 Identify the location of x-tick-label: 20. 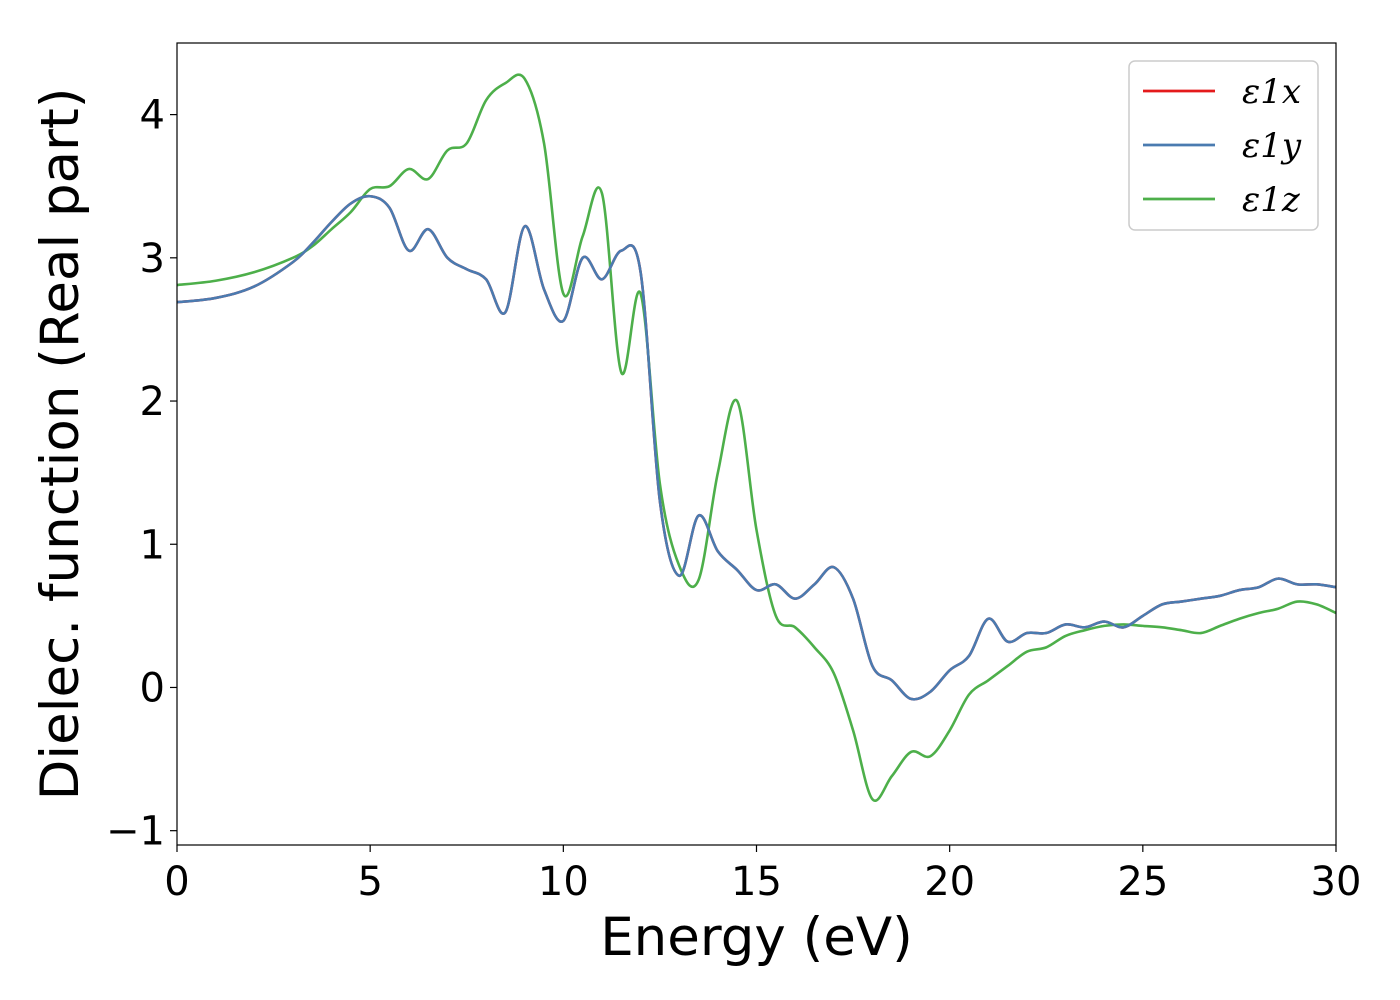
(949, 882).